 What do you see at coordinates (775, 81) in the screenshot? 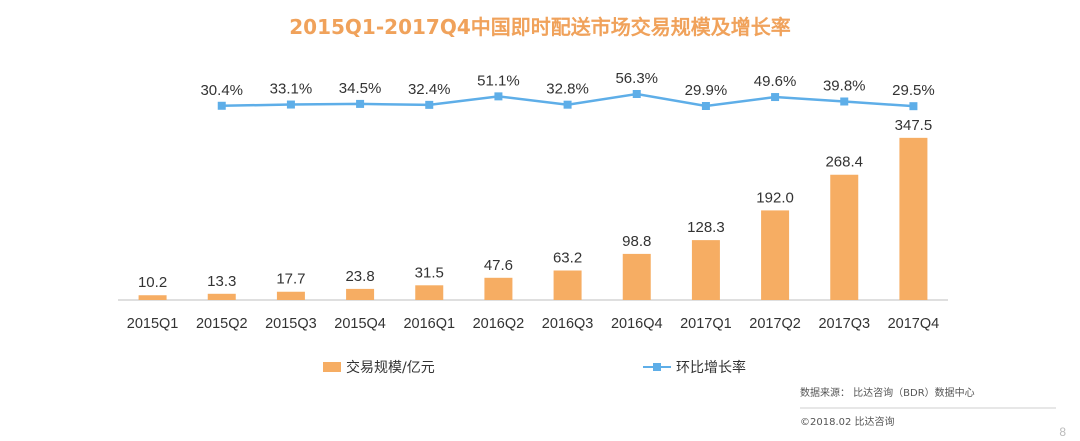
I see `growth-rate-label-2017Q2: 49.6%` at bounding box center [775, 81].